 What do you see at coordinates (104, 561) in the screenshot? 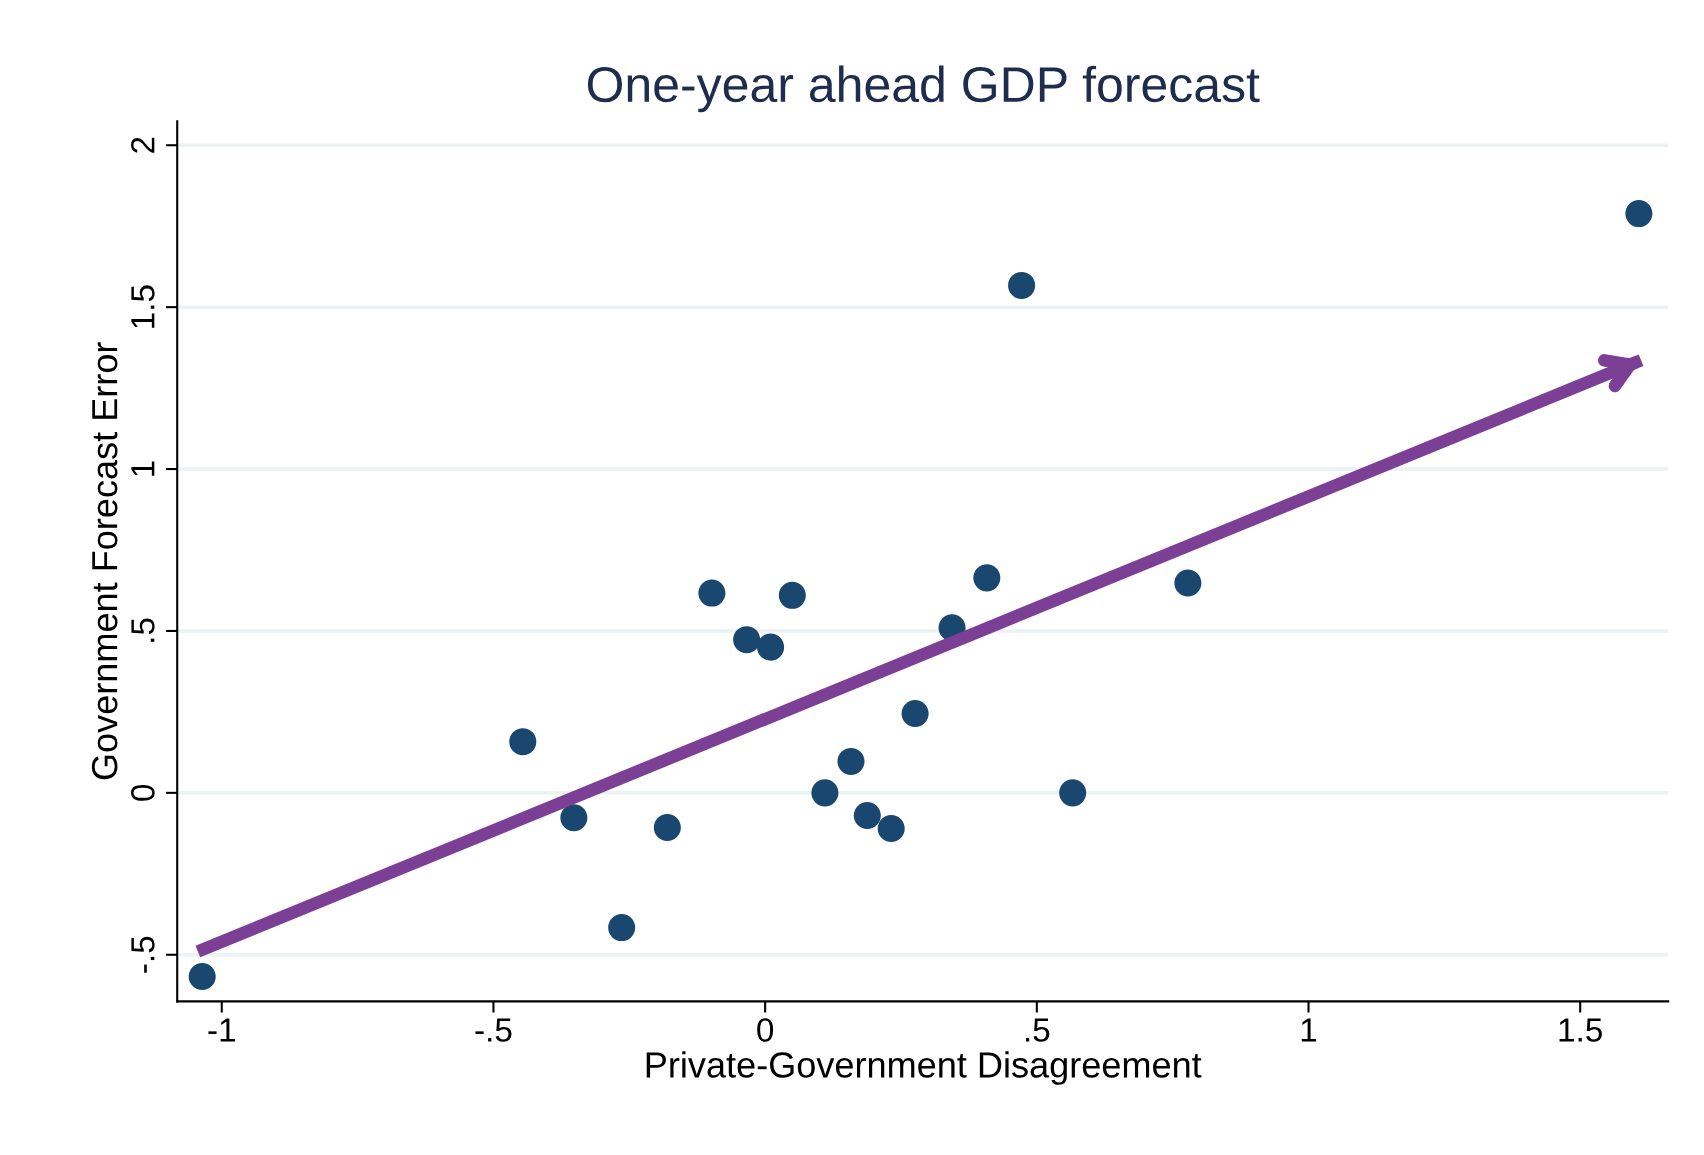
I see `y-axis-title: Government Forecast Error` at bounding box center [104, 561].